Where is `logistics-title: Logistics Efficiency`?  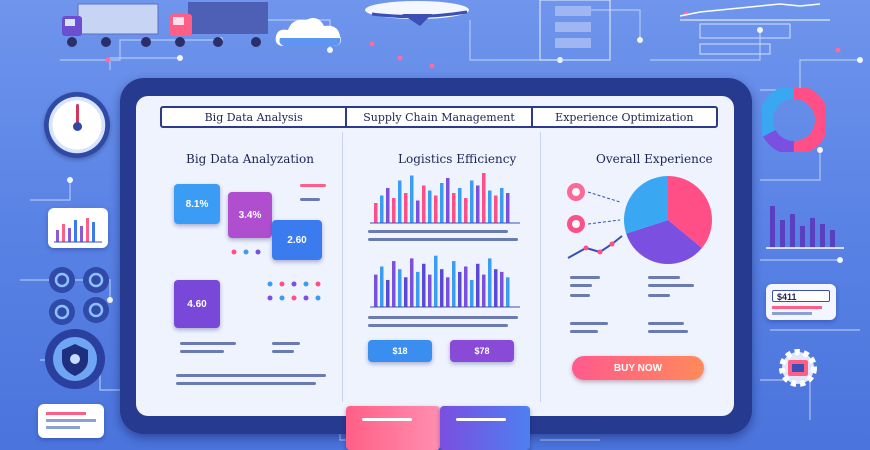 logistics-title: Logistics Efficiency is located at coordinates (457, 159).